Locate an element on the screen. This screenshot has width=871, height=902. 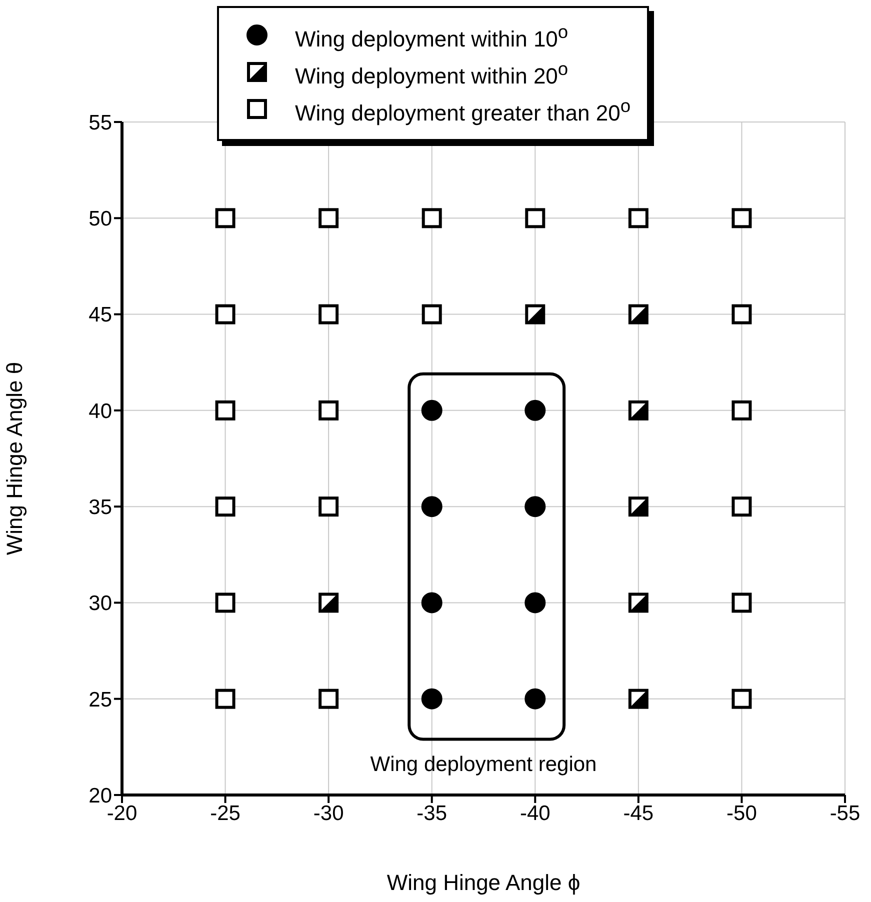
y-tick-label: 50 is located at coordinates (100, 219).